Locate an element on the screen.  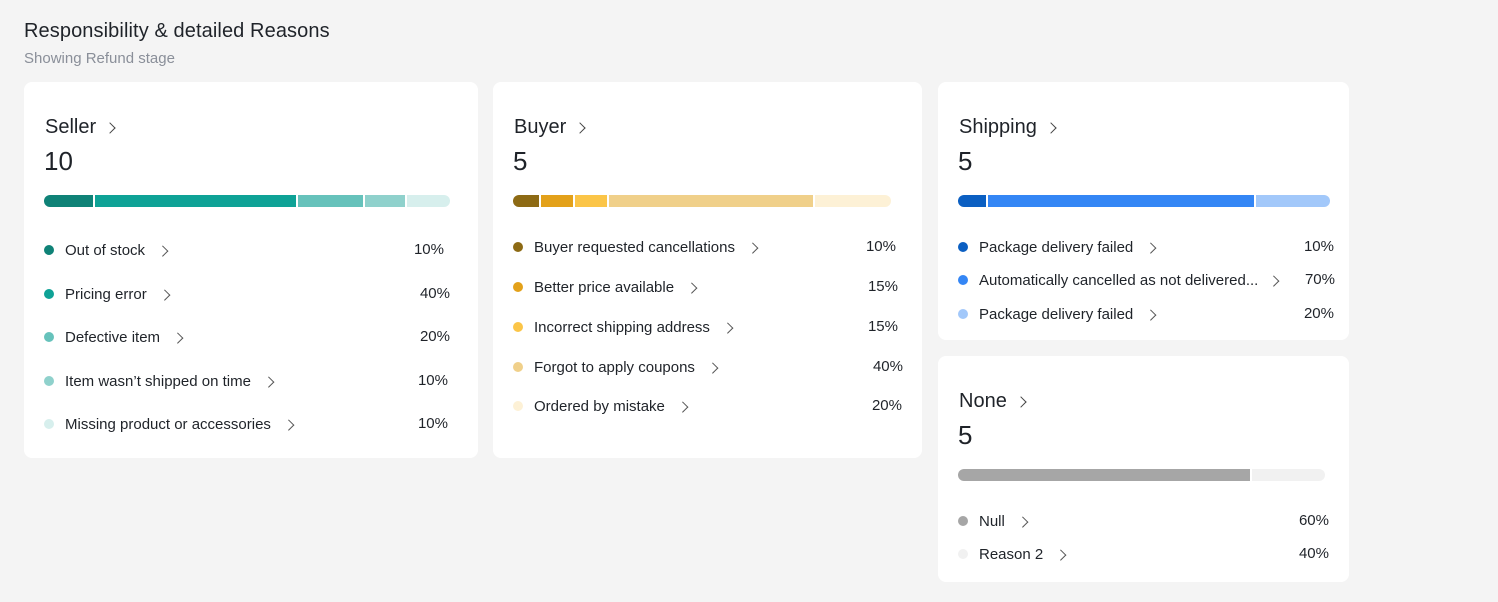
reason-label: Reason 2 is located at coordinates (1011, 554).